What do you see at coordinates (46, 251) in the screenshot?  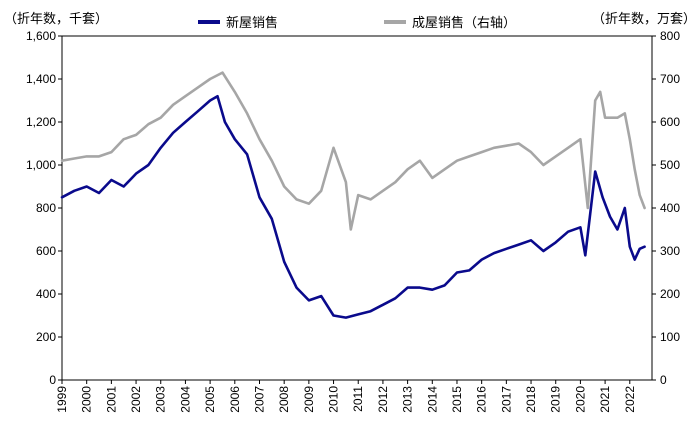 I see `left-y-tick-label: 600` at bounding box center [46, 251].